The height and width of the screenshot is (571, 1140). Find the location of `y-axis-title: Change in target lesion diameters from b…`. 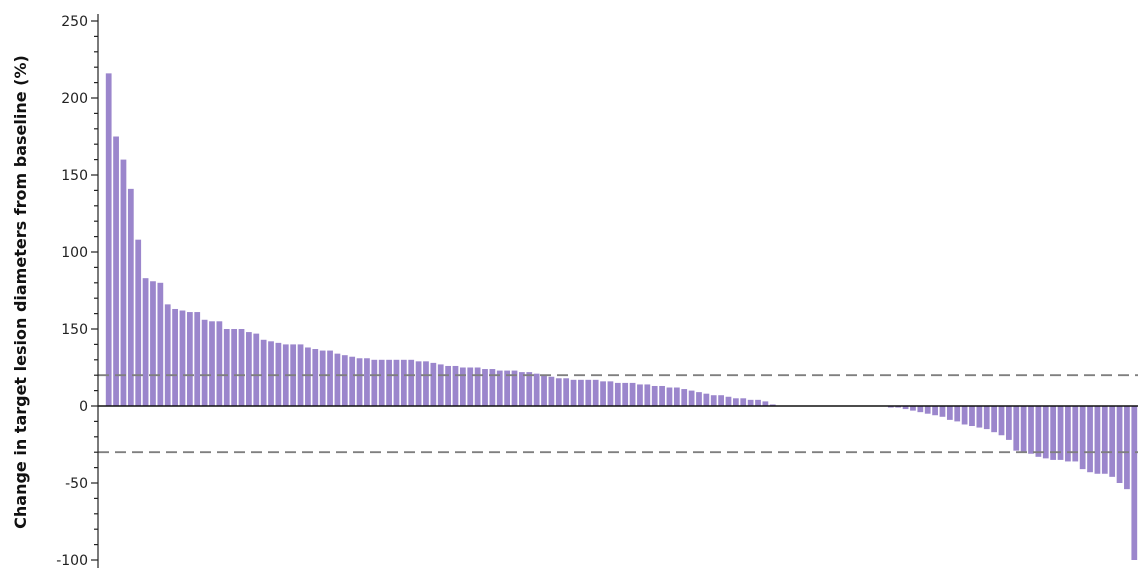

y-axis-title: Change in target lesion diameters from b… is located at coordinates (20, 292).